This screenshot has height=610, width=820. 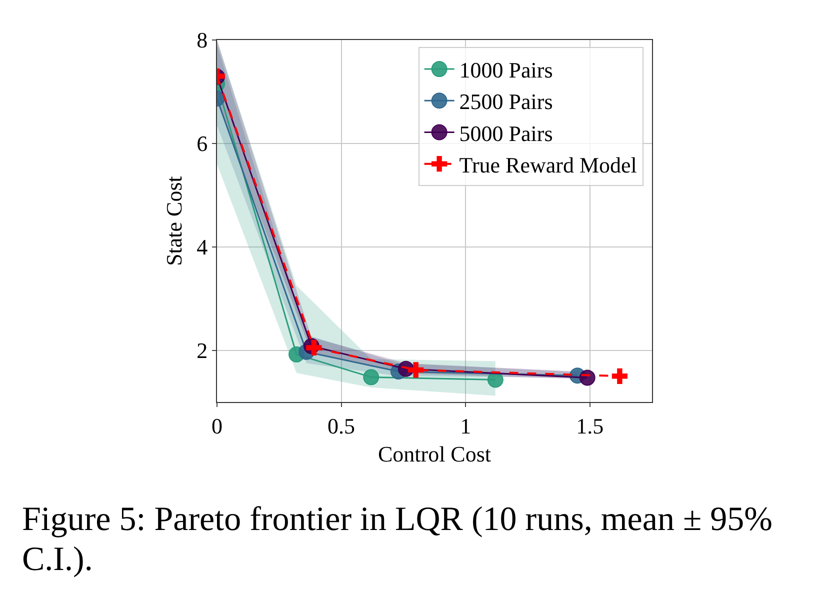 What do you see at coordinates (435, 453) in the screenshot?
I see `x-axis-title: Control Cost` at bounding box center [435, 453].